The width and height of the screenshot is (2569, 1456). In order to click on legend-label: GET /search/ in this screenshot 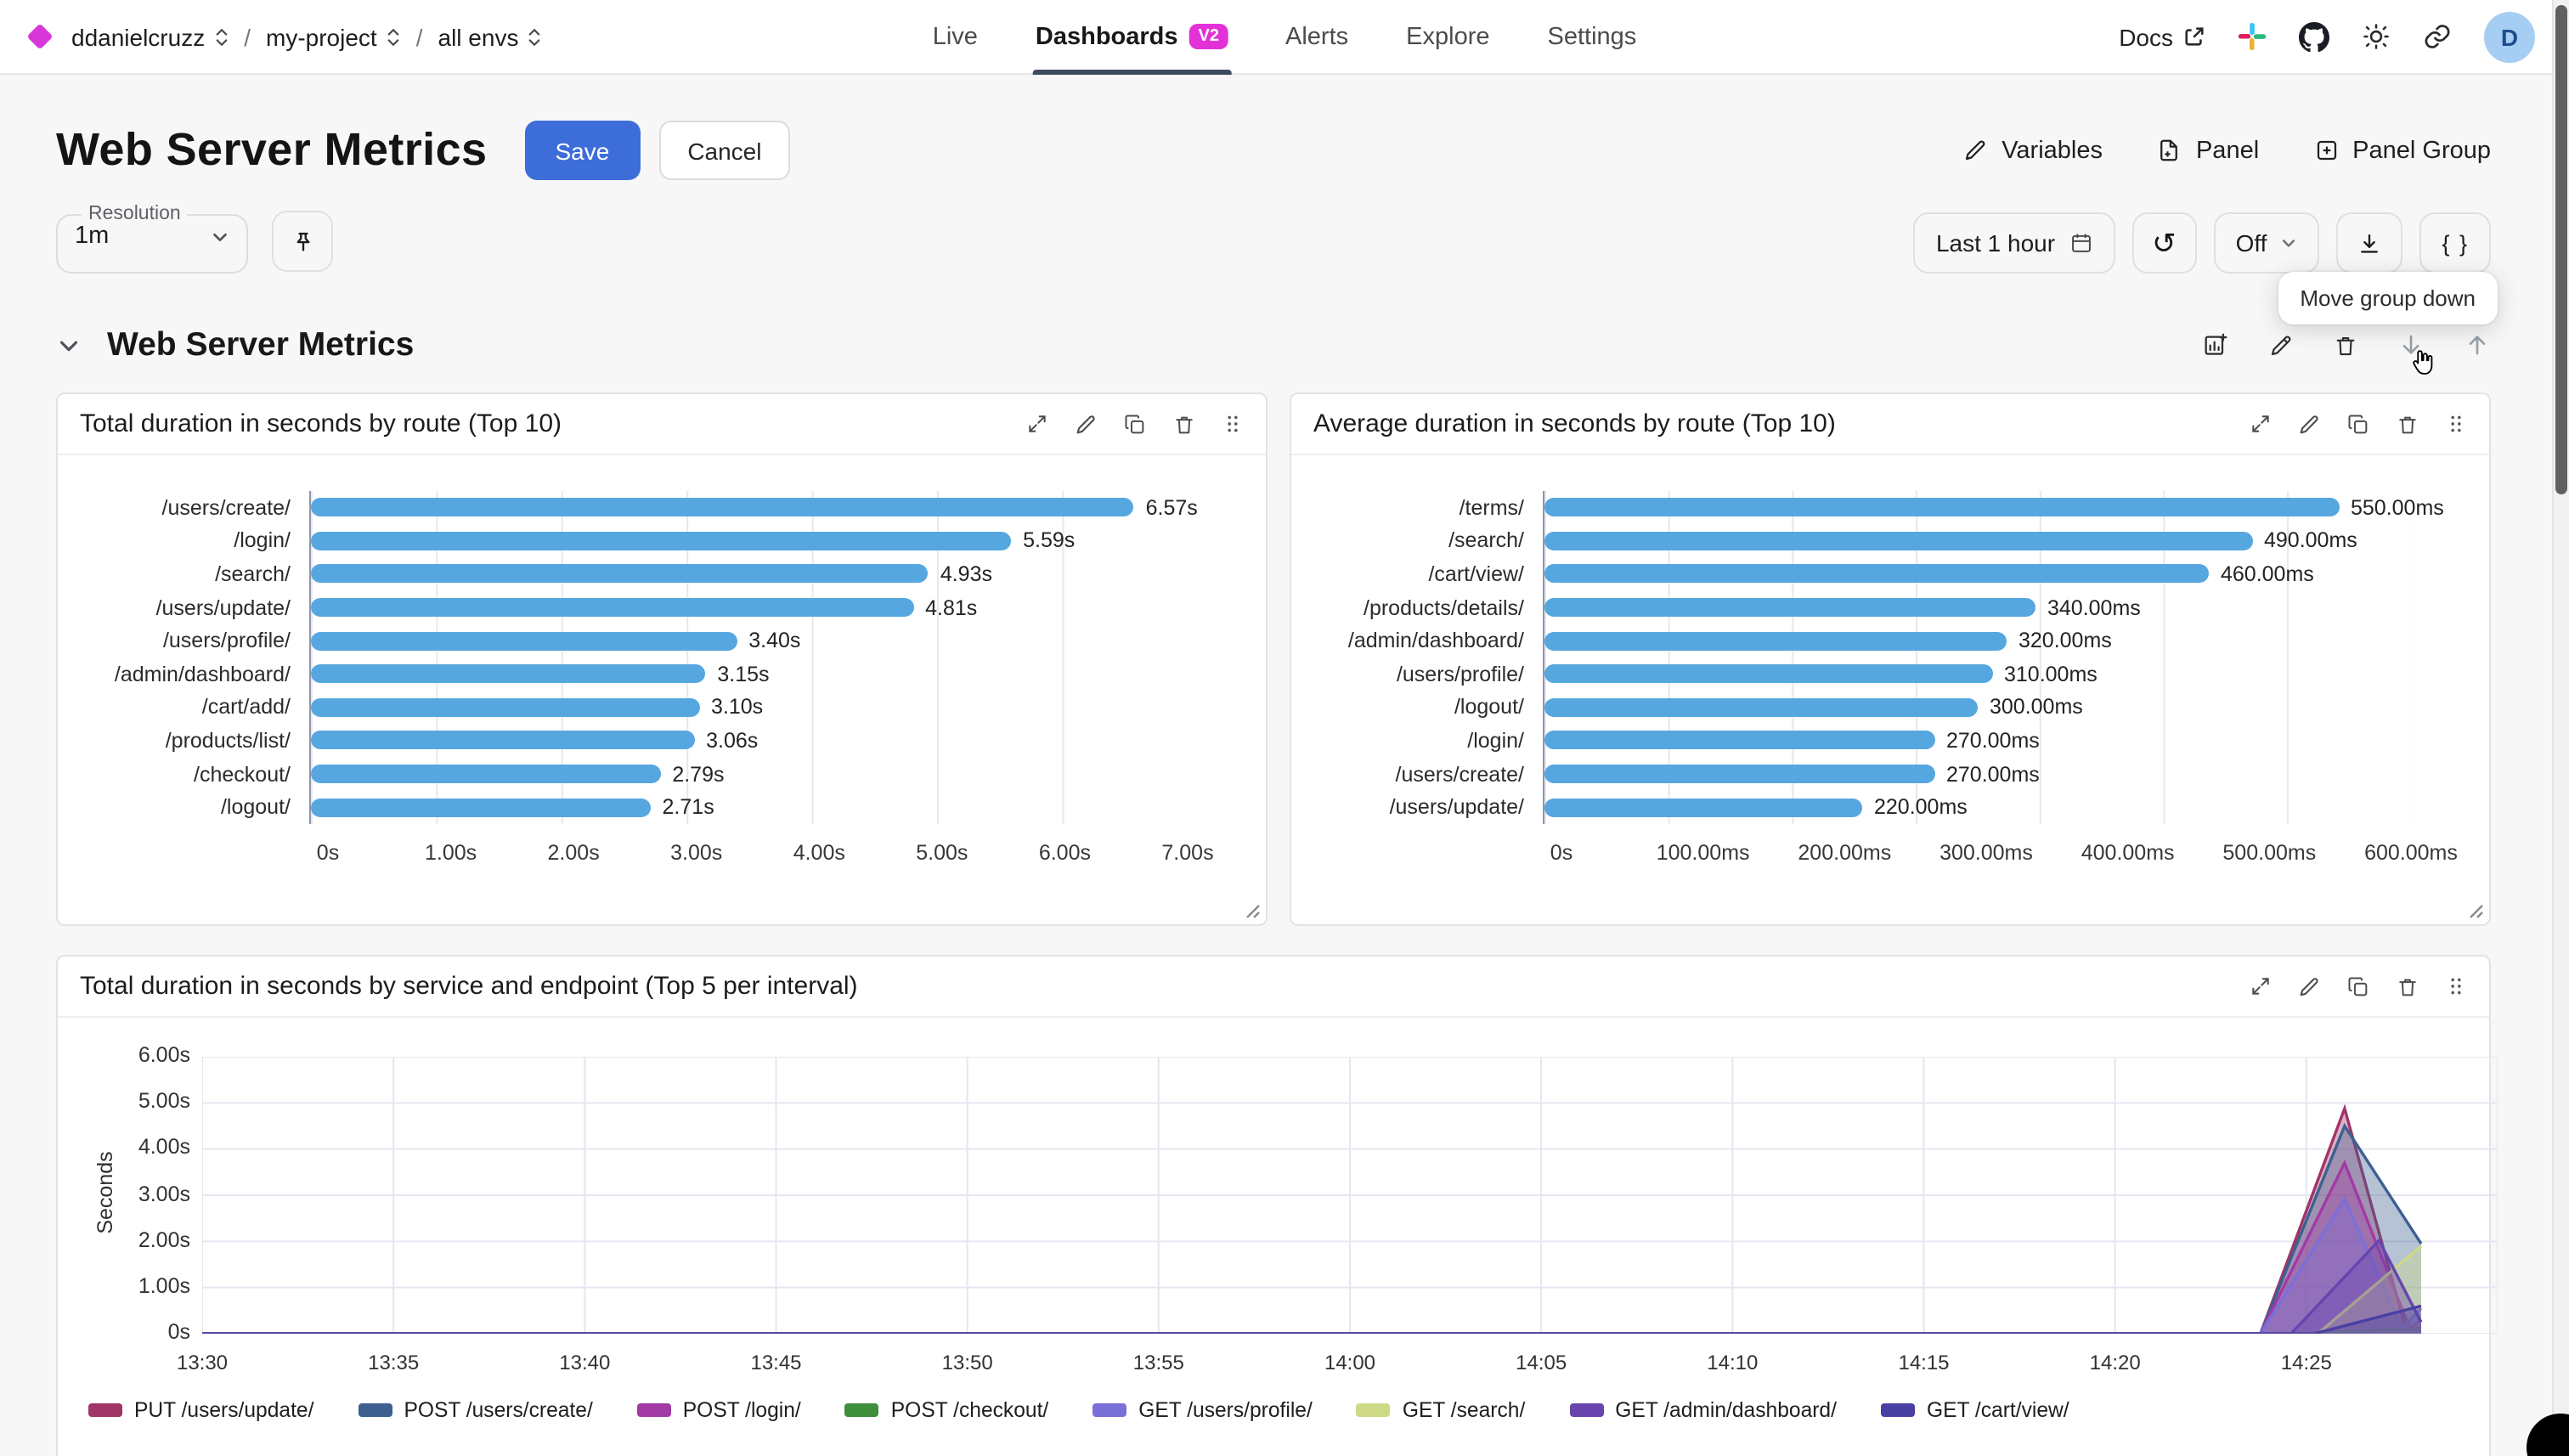, I will do `click(1464, 1410)`.